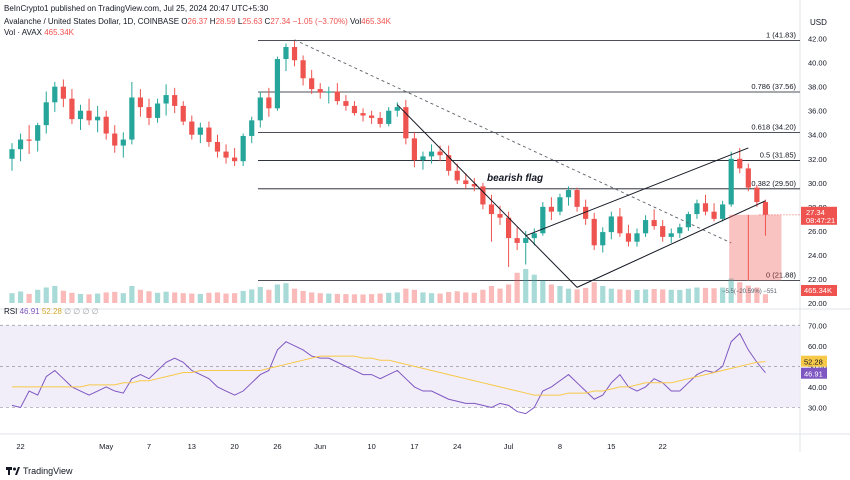 The height and width of the screenshot is (480, 850). What do you see at coordinates (755, 247) in the screenshot?
I see `price-range-box` at bounding box center [755, 247].